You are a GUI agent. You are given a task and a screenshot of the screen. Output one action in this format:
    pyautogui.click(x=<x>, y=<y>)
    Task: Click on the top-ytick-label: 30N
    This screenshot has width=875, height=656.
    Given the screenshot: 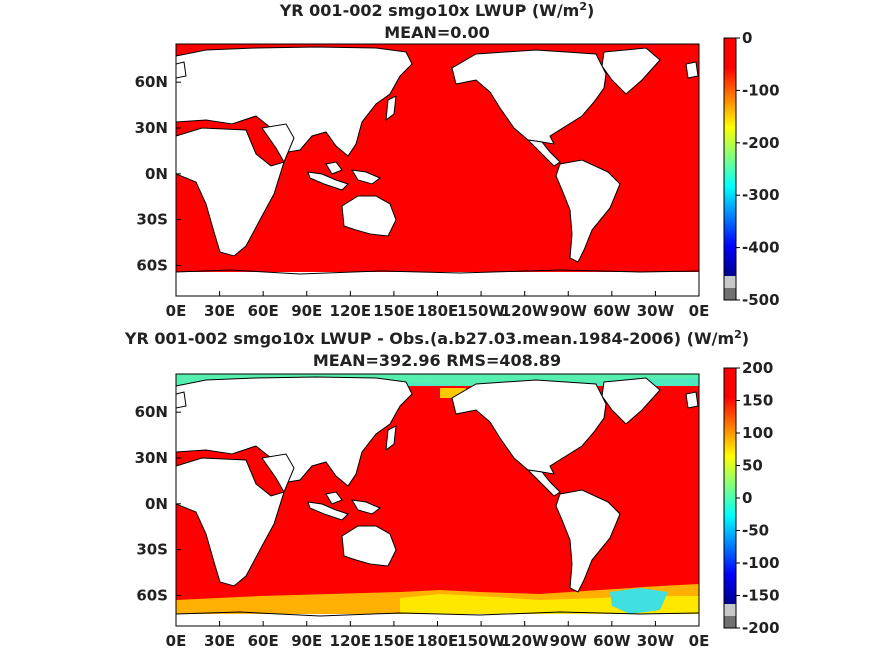 What is the action you would take?
    pyautogui.click(x=151, y=128)
    